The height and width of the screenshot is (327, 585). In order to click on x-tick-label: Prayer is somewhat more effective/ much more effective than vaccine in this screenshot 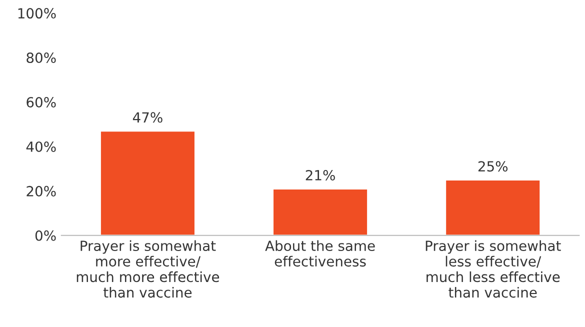, I will do `click(148, 269)`.